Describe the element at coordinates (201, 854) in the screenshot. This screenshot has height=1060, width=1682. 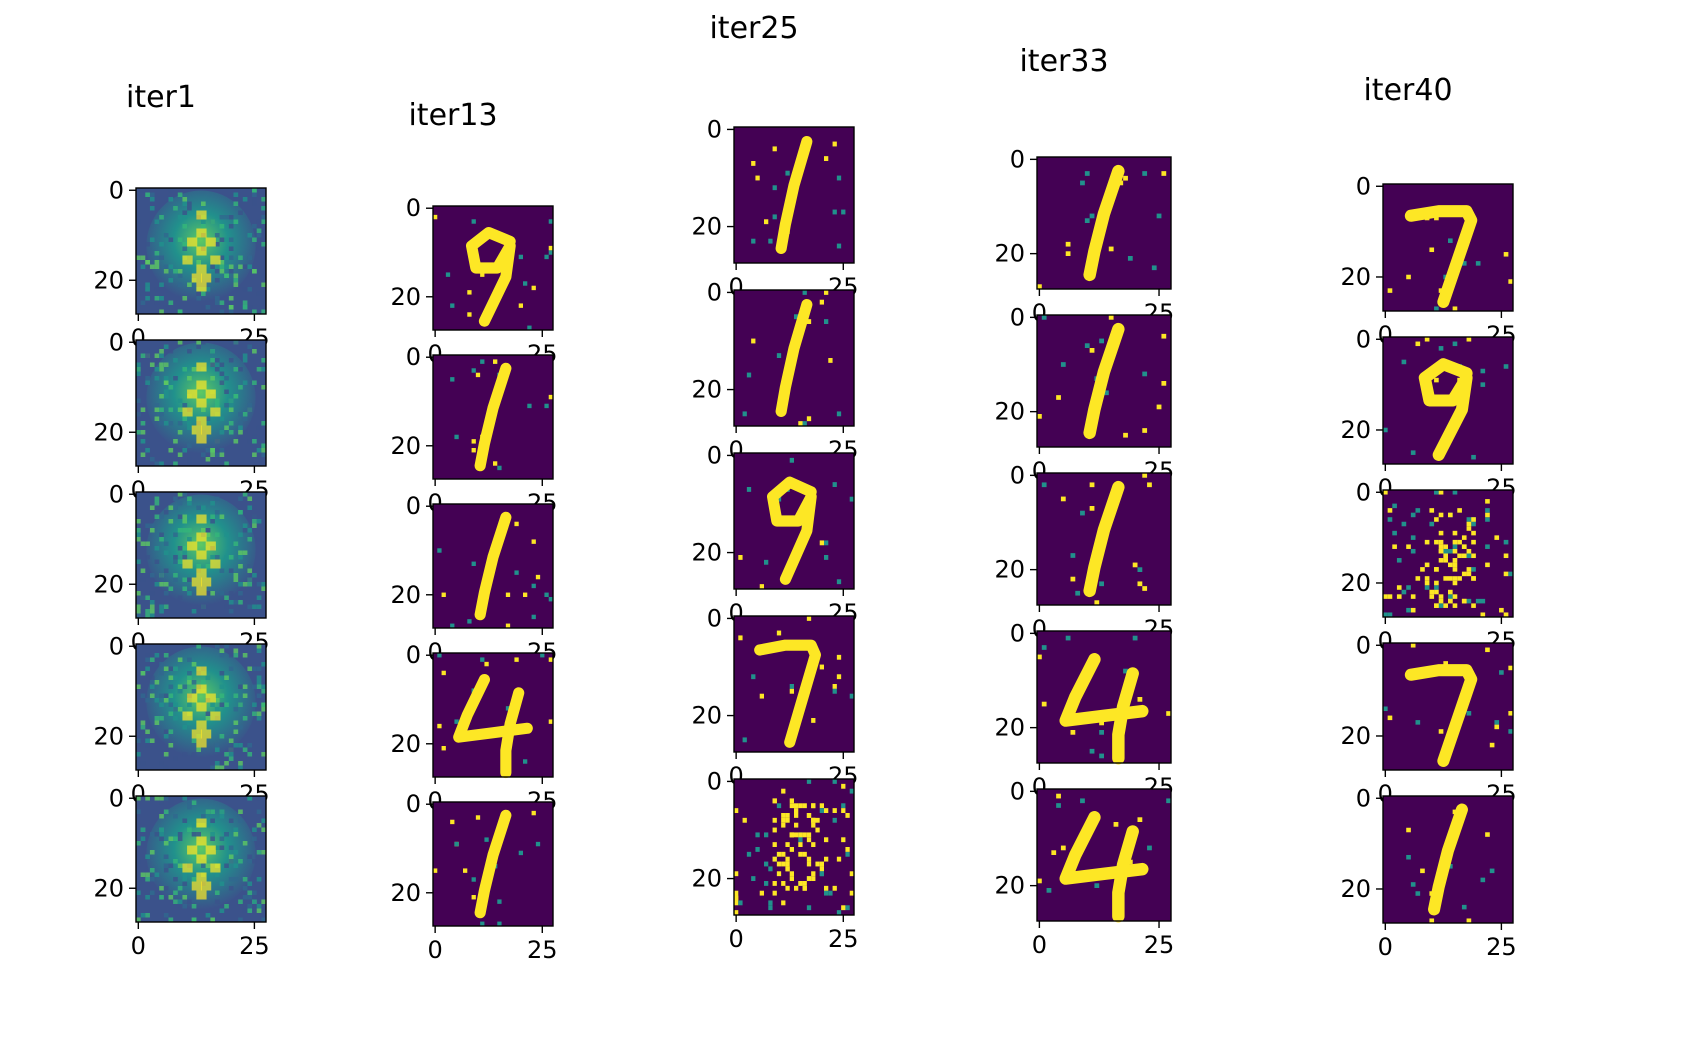
I see `blur-glow` at that location.